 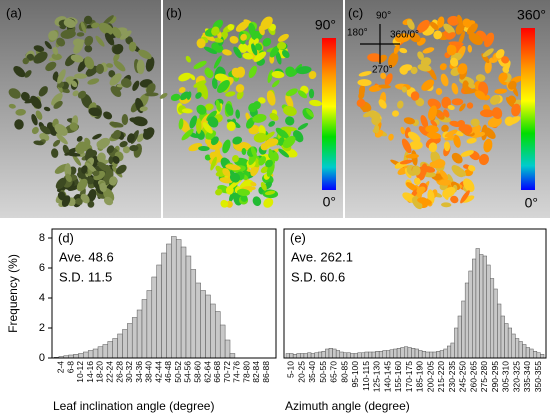 I want to click on x-tick-label: 78-80, so click(x=246, y=372).